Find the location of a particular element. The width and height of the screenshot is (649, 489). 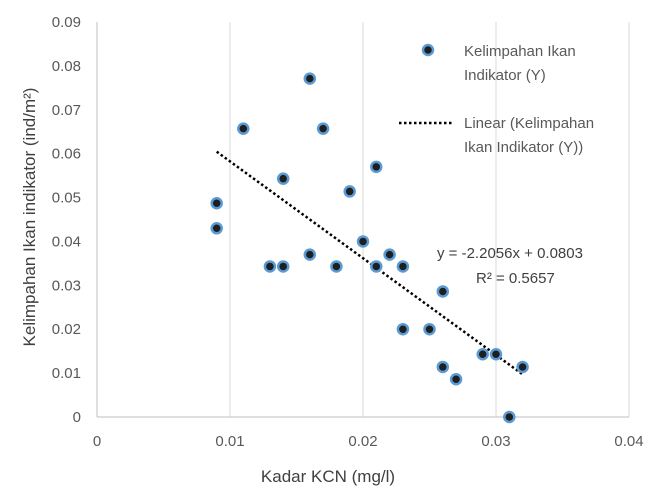

x-tick-labels: 0 0.01 0.02 0.03 0.04 is located at coordinates (368, 441).